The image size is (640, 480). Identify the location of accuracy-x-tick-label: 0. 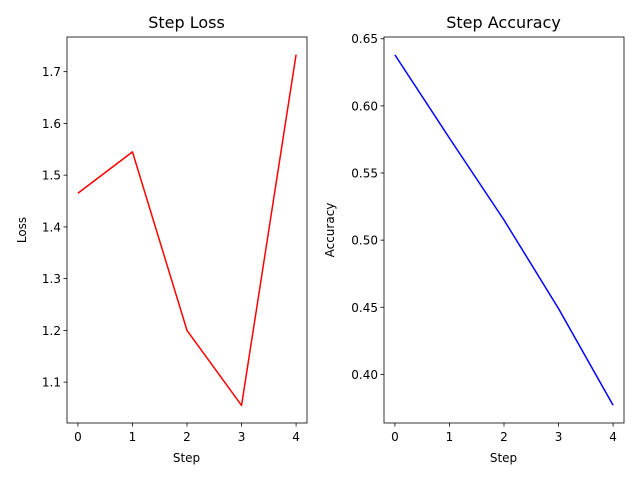
(395, 437).